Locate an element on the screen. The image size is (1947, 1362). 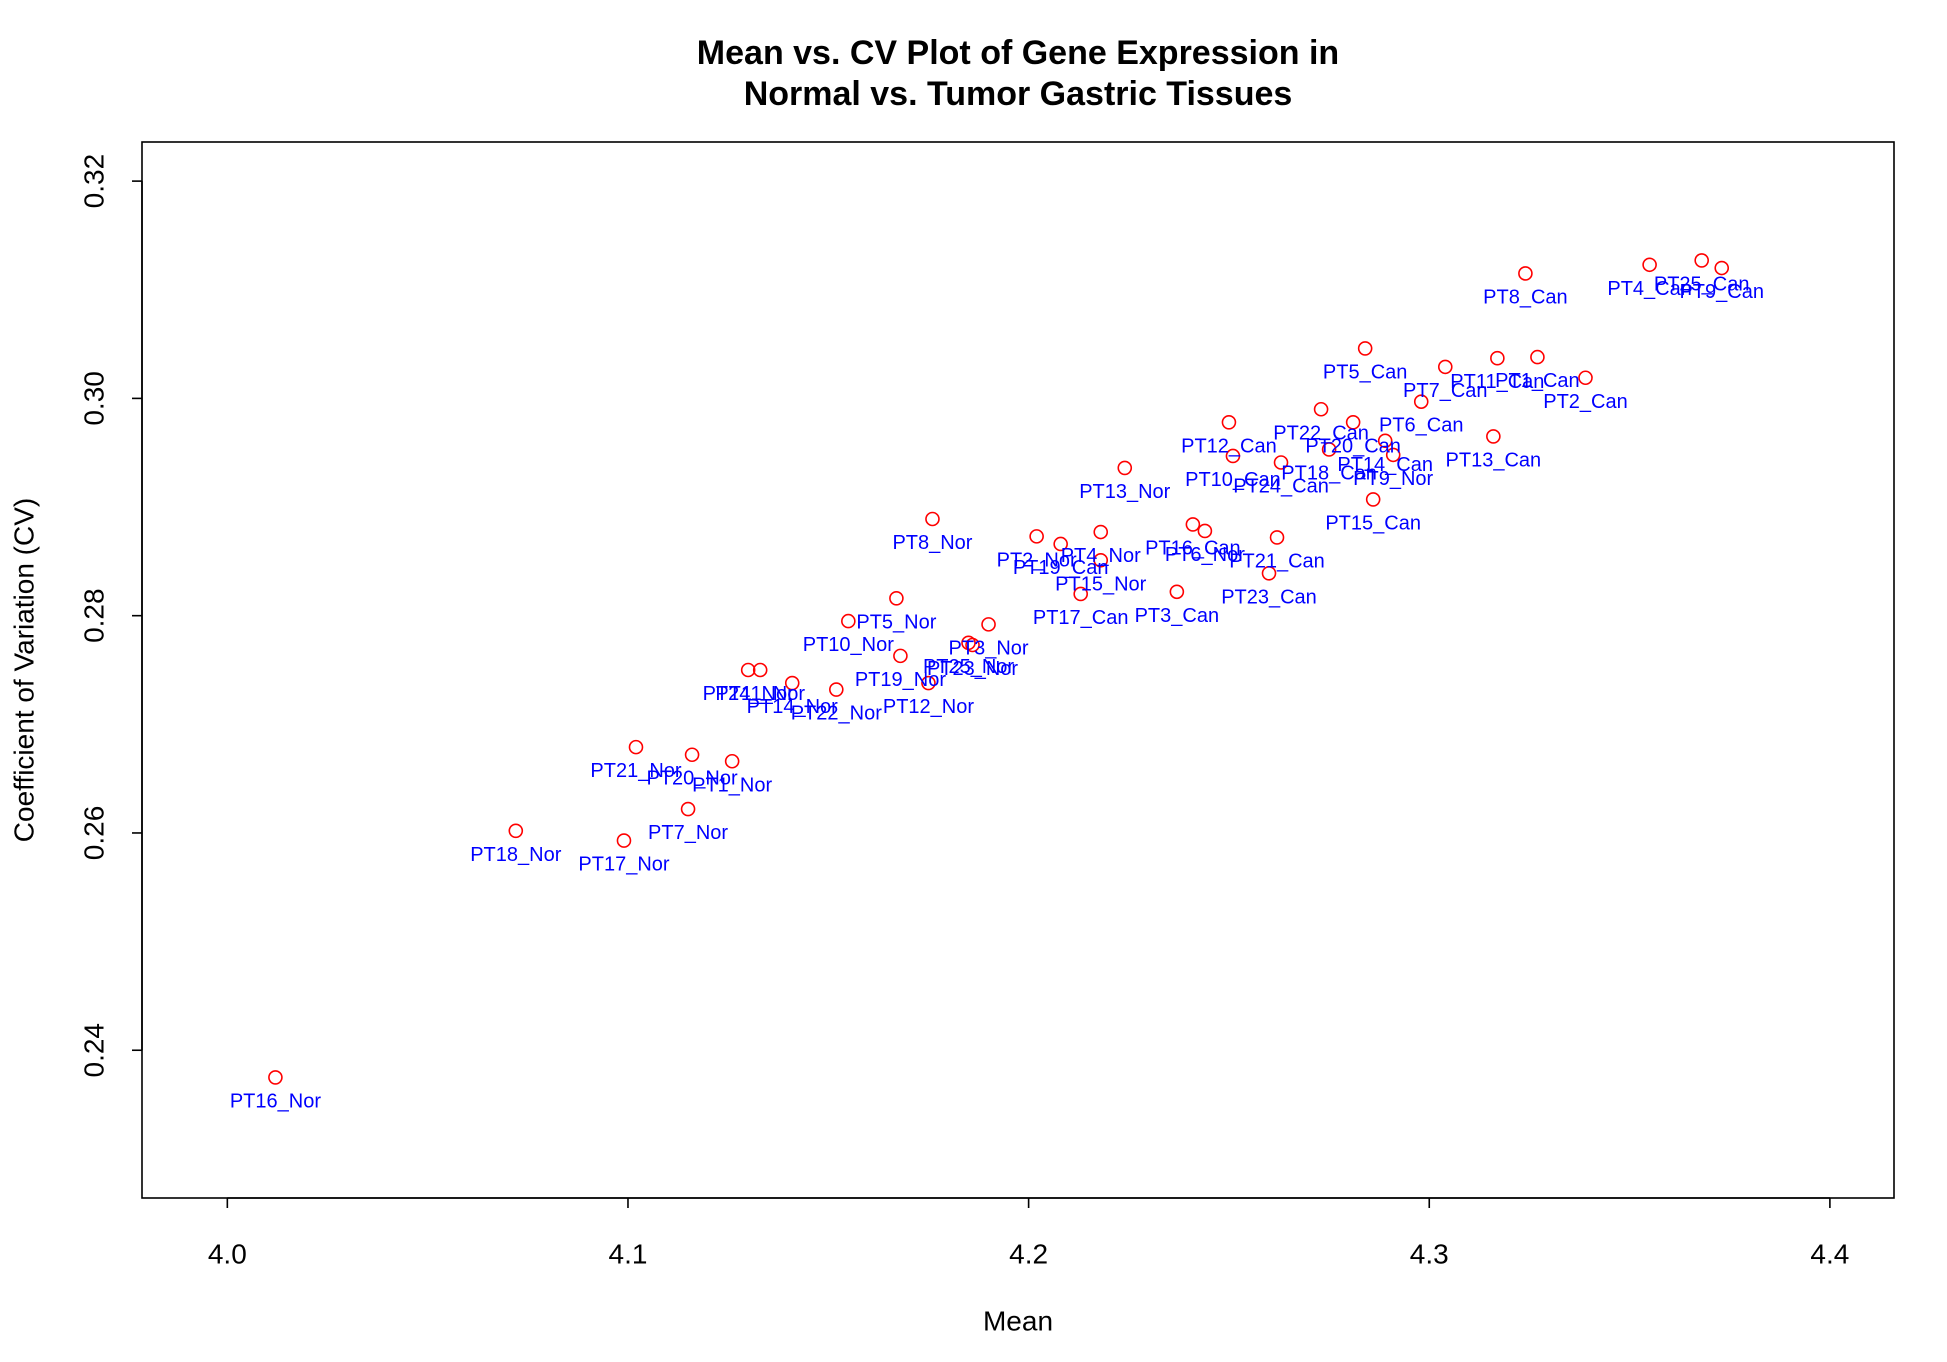
point-label: PT5_Nor is located at coordinates (896, 622).